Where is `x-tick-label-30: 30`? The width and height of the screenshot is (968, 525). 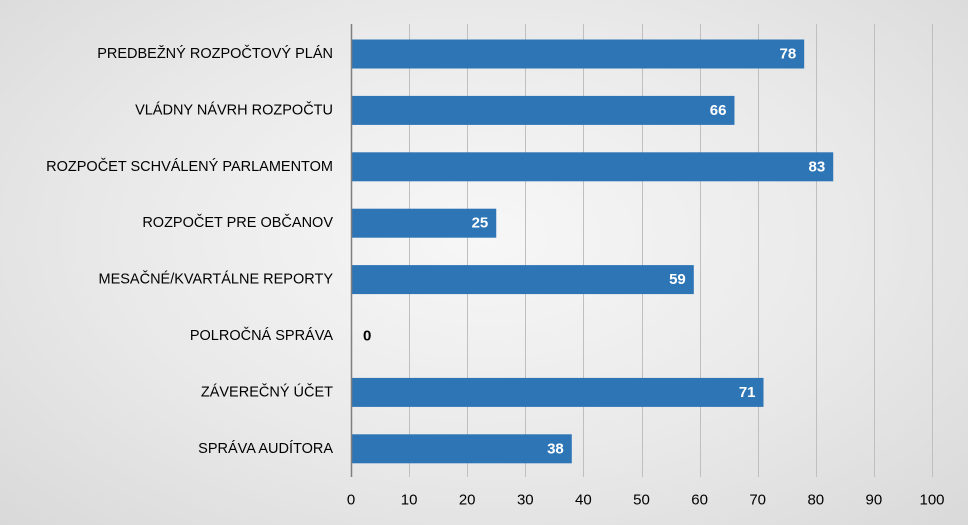
x-tick-label-30: 30 is located at coordinates (525, 500).